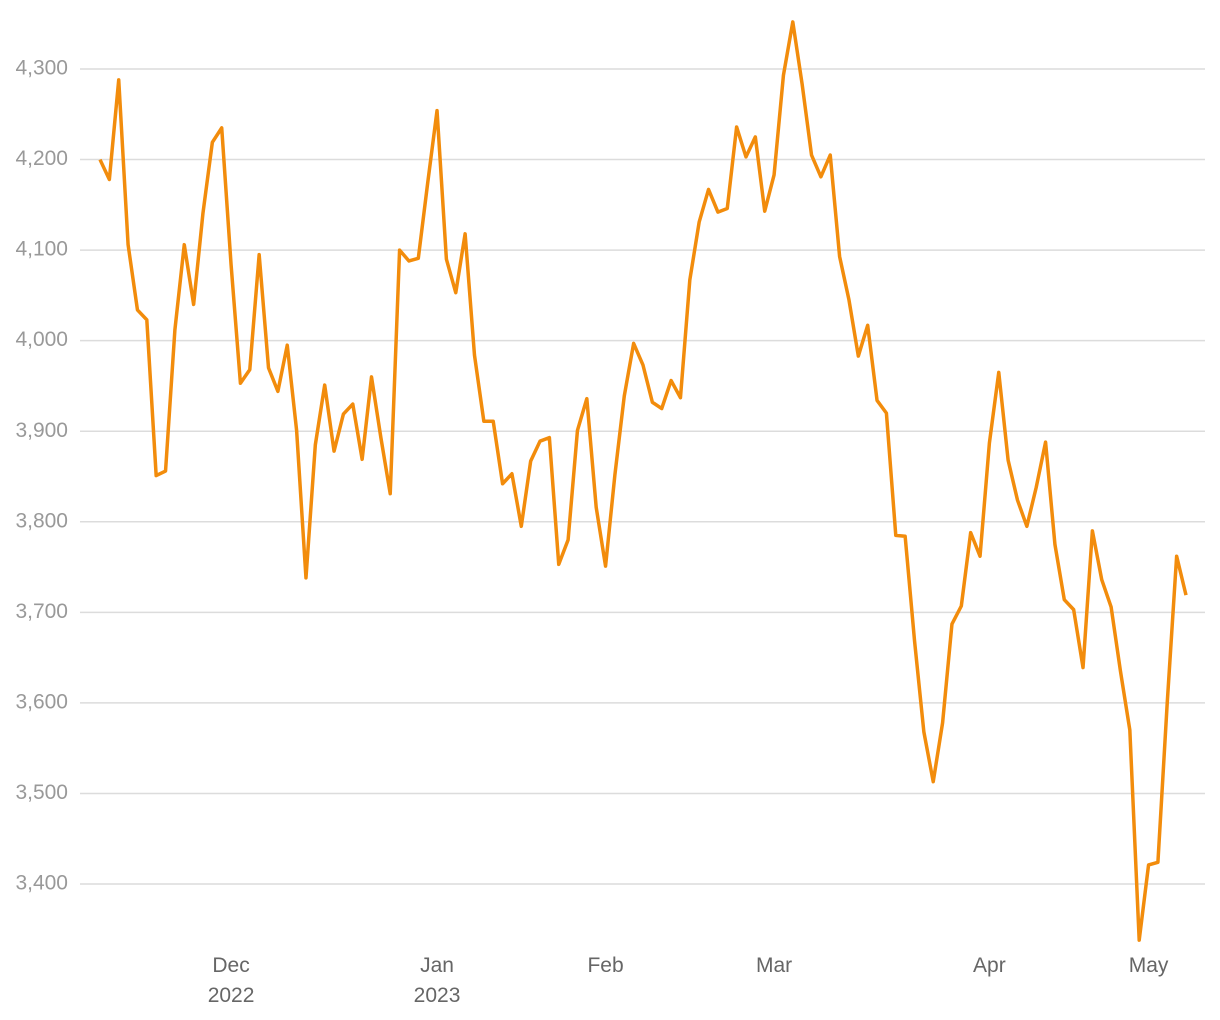 The width and height of the screenshot is (1220, 1020). Describe the element at coordinates (437, 980) in the screenshot. I see `x-tick-label: Jan 2023` at that location.